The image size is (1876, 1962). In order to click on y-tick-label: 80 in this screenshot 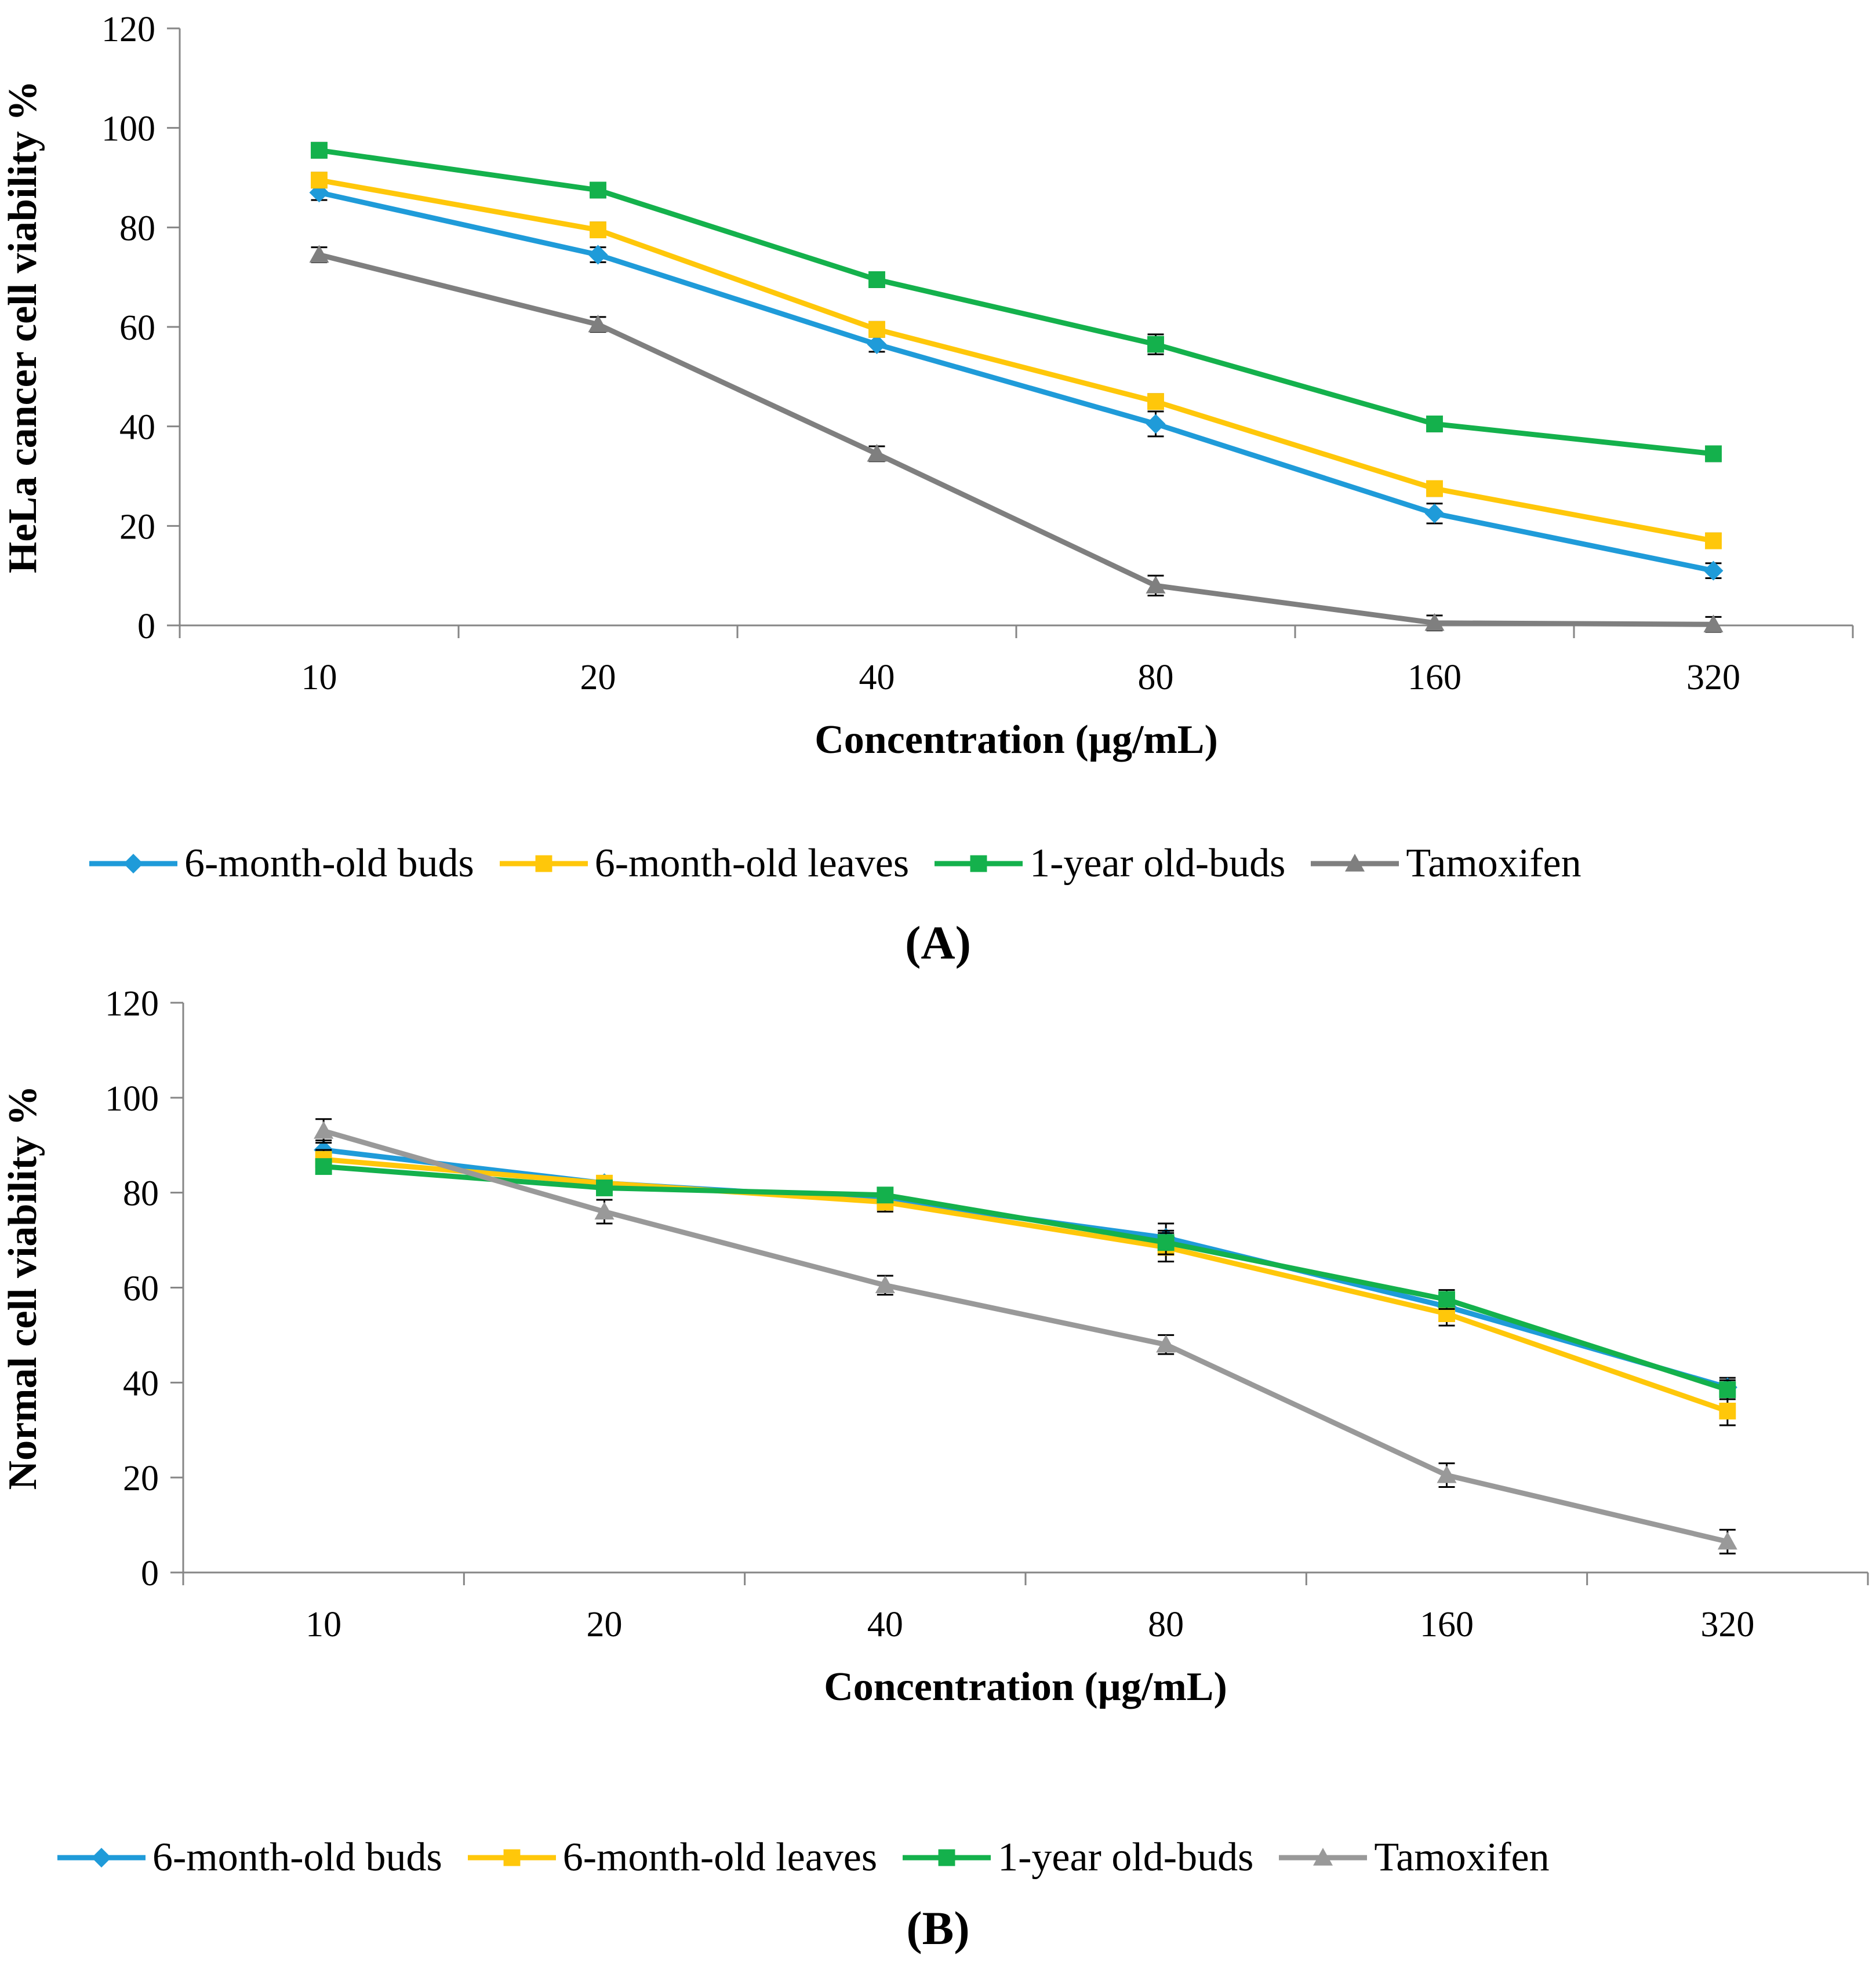, I will do `click(137, 228)`.